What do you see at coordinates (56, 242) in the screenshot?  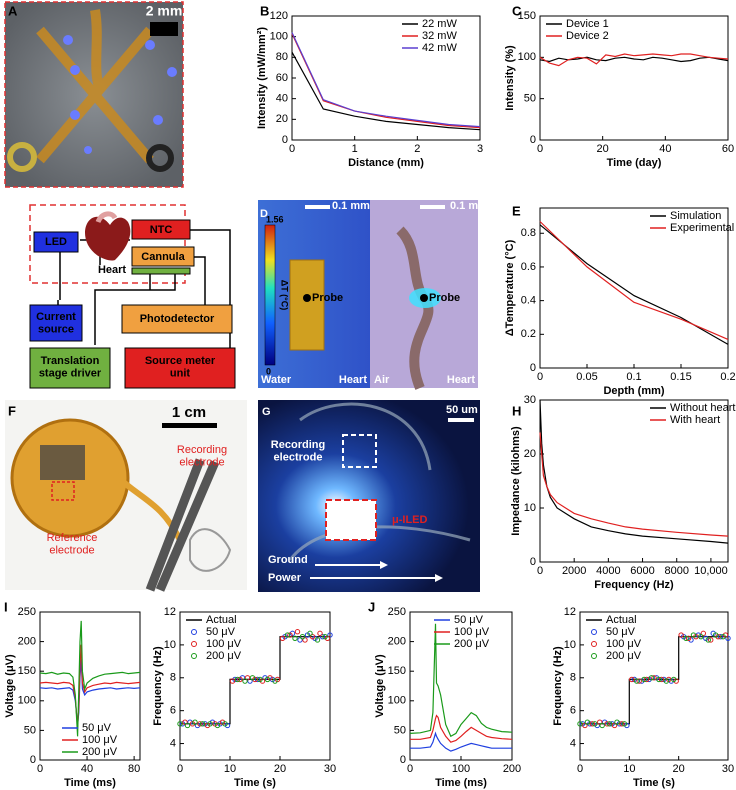 I see `led-label: LED` at bounding box center [56, 242].